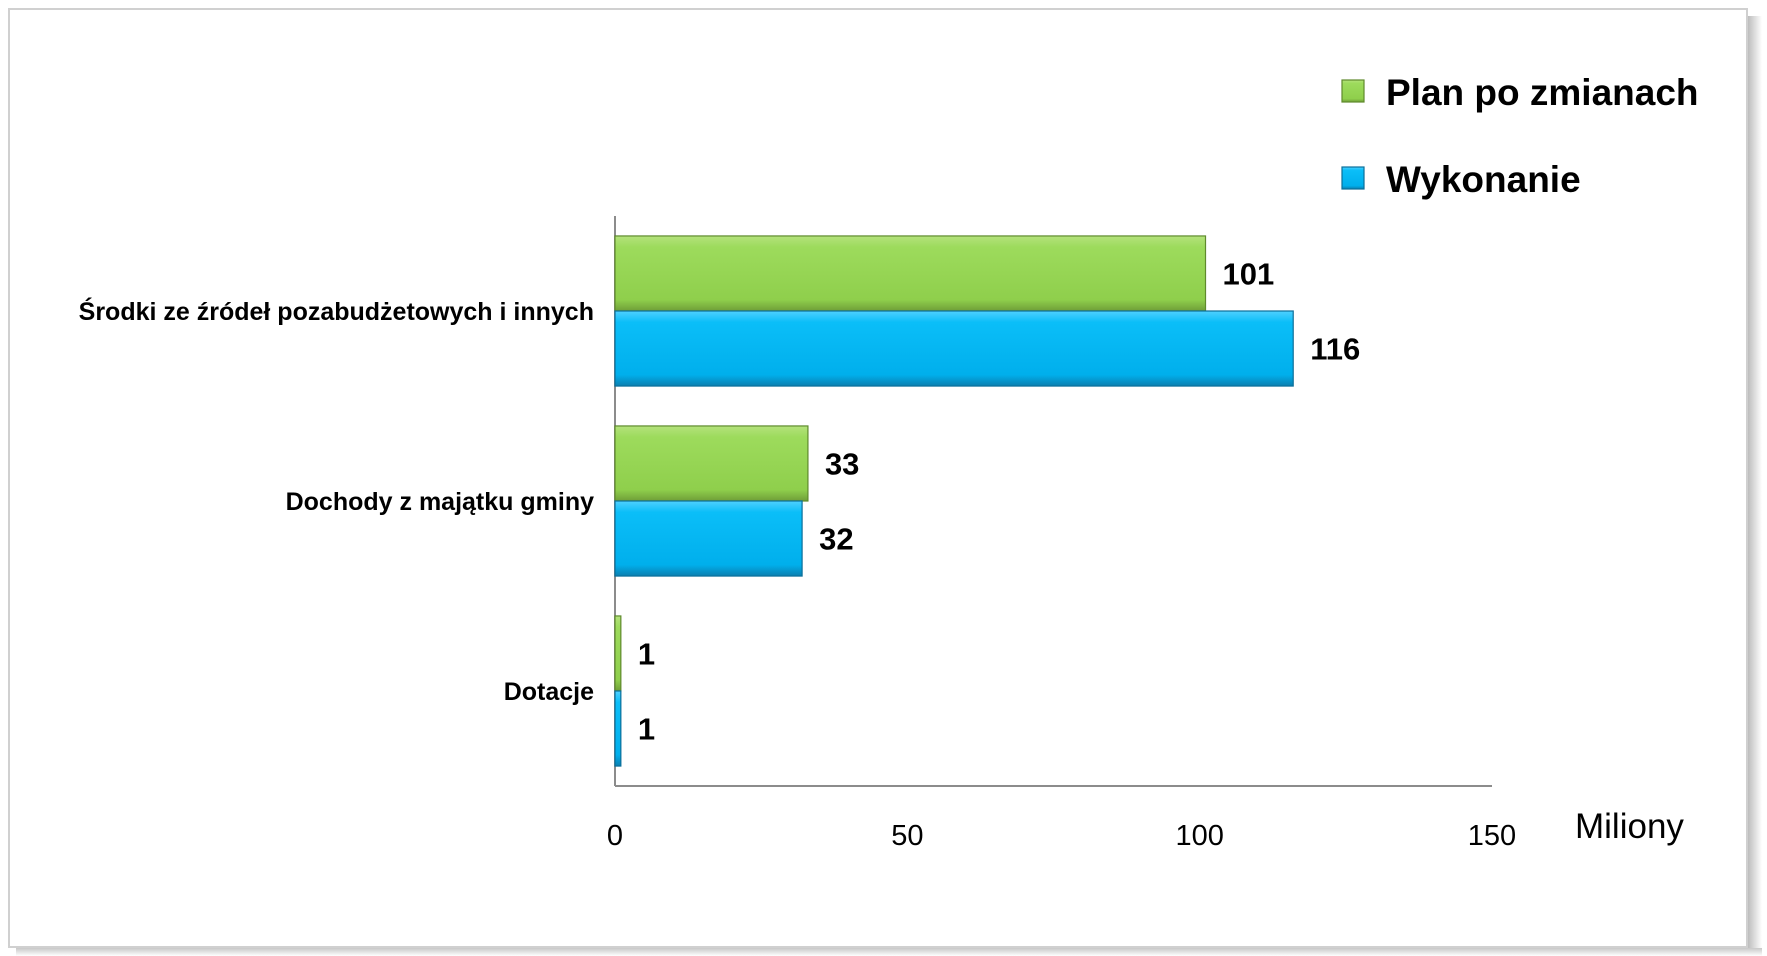 The image size is (1767, 956). What do you see at coordinates (440, 502) in the screenshot?
I see `category-label: Dochody z majątku gminy` at bounding box center [440, 502].